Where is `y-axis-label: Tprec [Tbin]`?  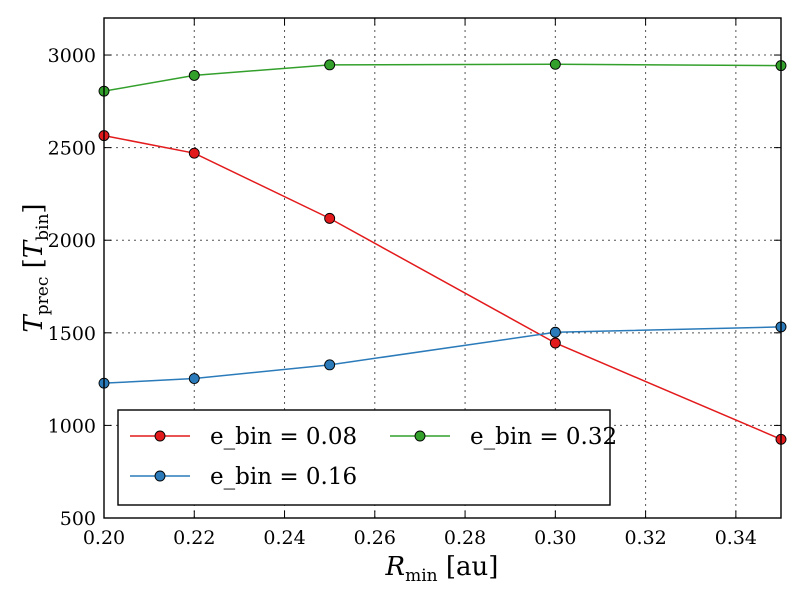 y-axis-label: Tprec [Tbin] is located at coordinates (36, 267).